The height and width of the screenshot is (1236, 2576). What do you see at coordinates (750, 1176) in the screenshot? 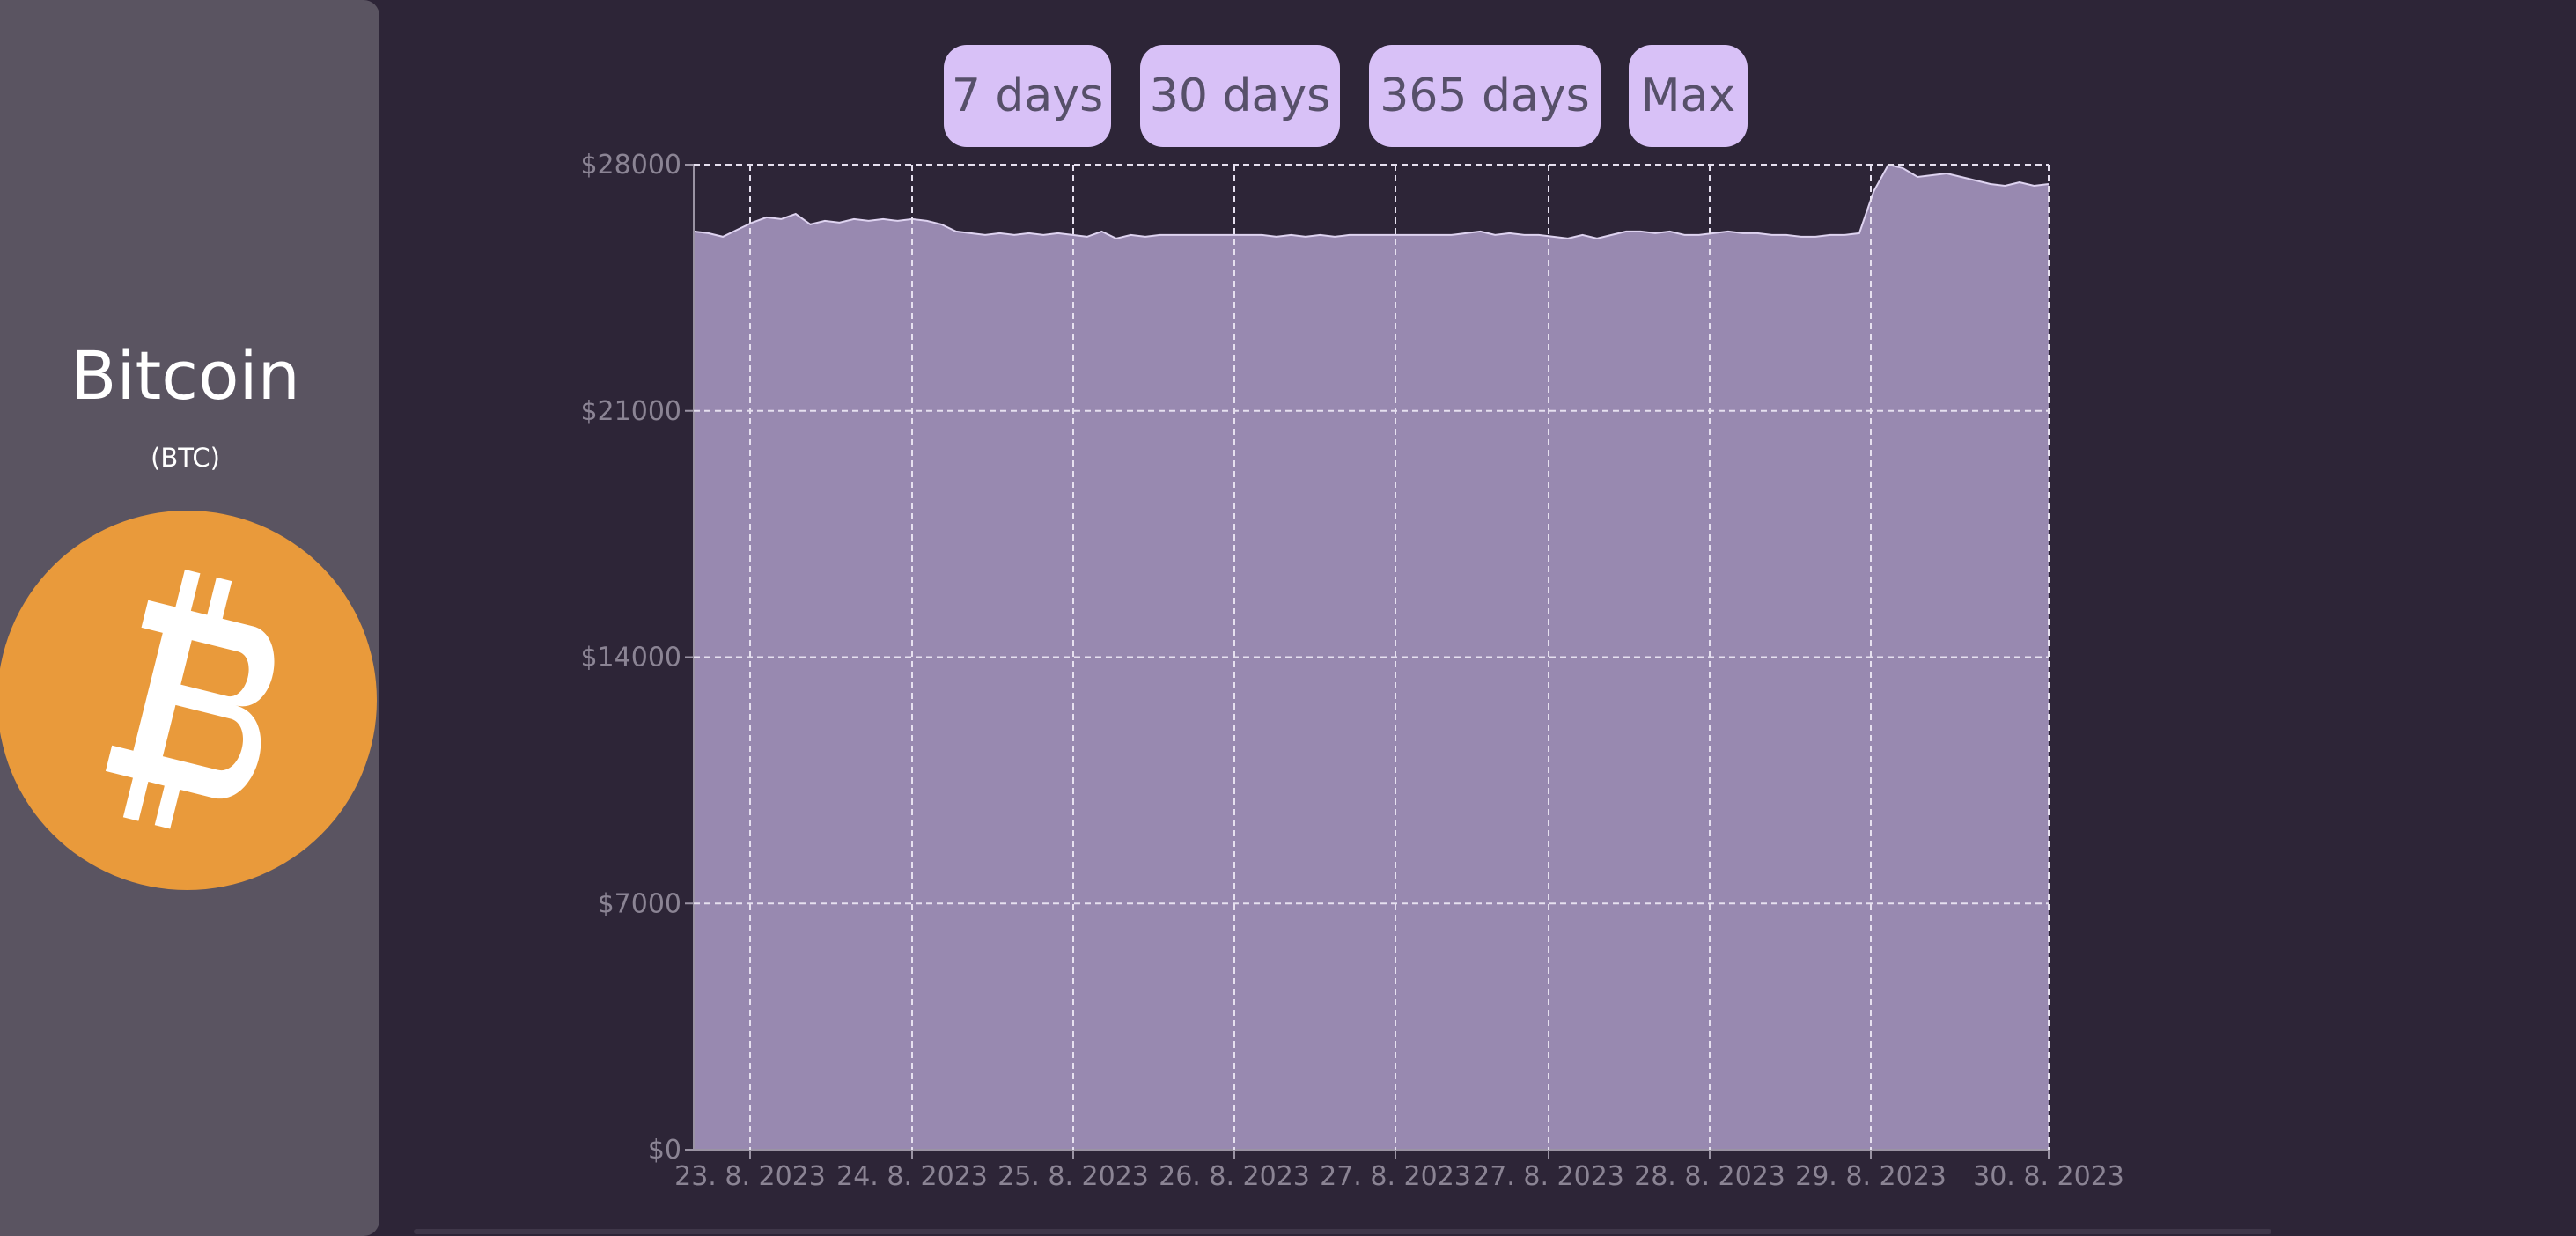
I see `x-tick-label: 23. 8. 2023` at bounding box center [750, 1176].